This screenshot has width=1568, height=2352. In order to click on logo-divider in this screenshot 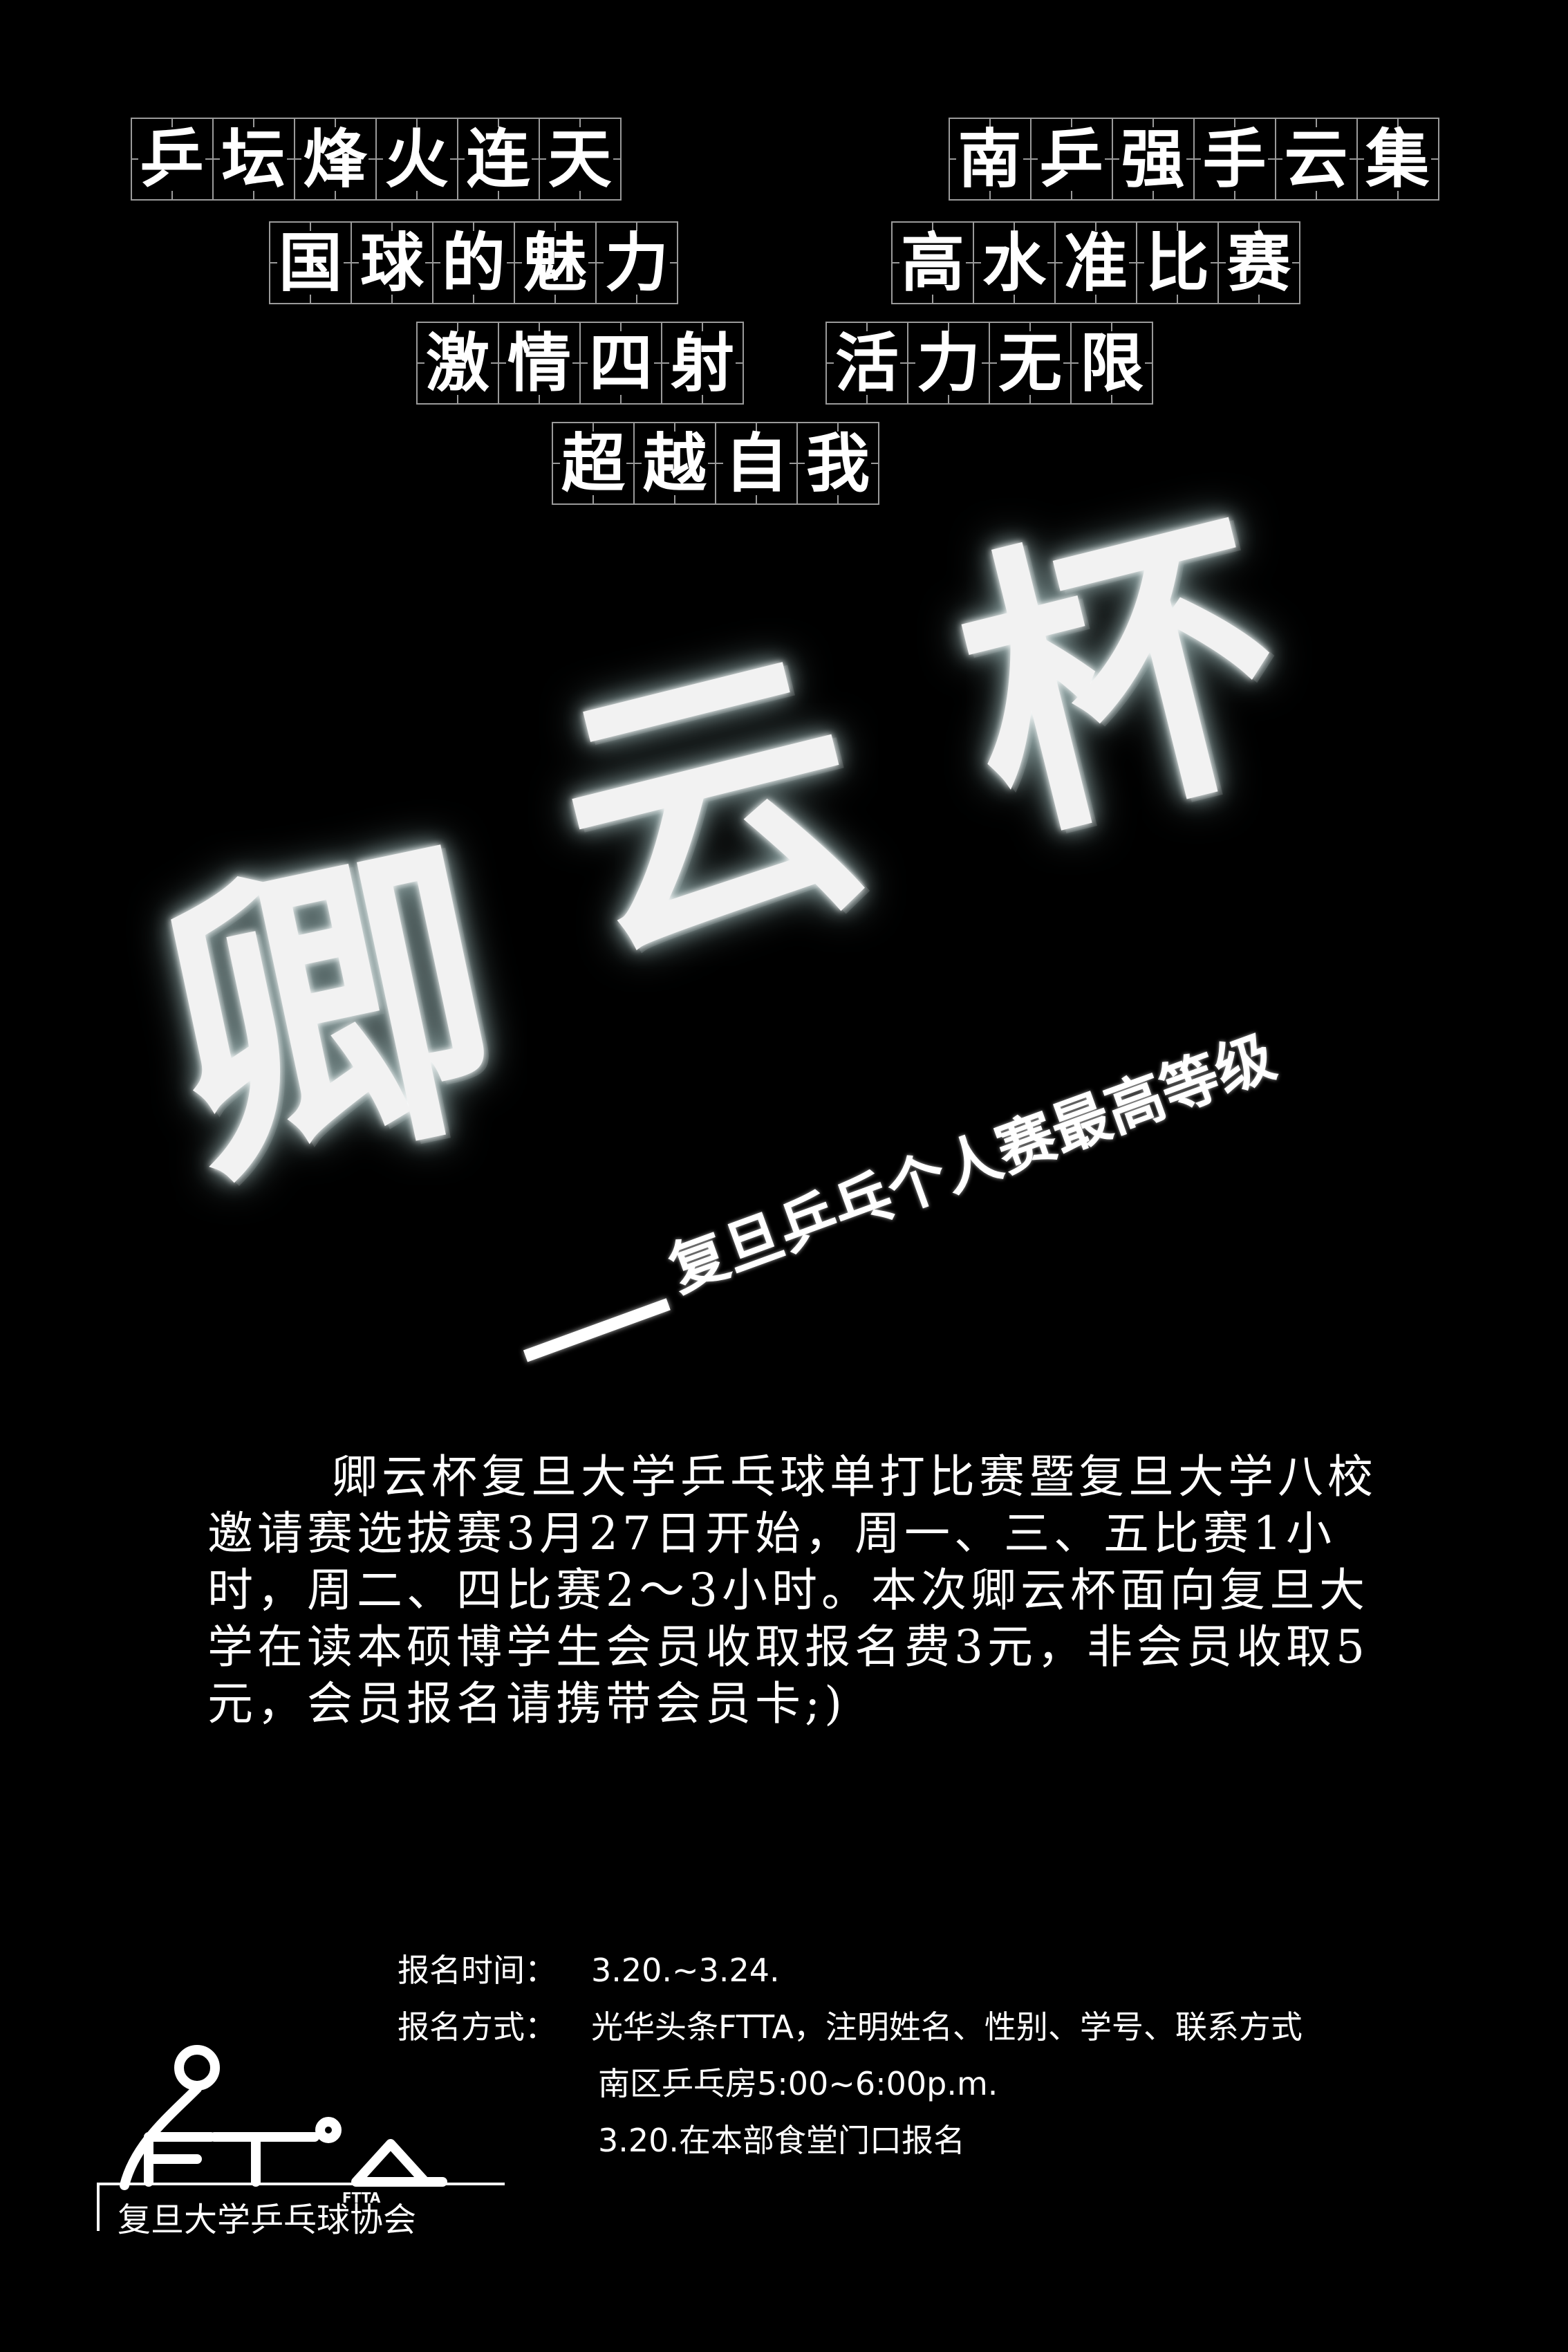, I will do `click(98, 2207)`.